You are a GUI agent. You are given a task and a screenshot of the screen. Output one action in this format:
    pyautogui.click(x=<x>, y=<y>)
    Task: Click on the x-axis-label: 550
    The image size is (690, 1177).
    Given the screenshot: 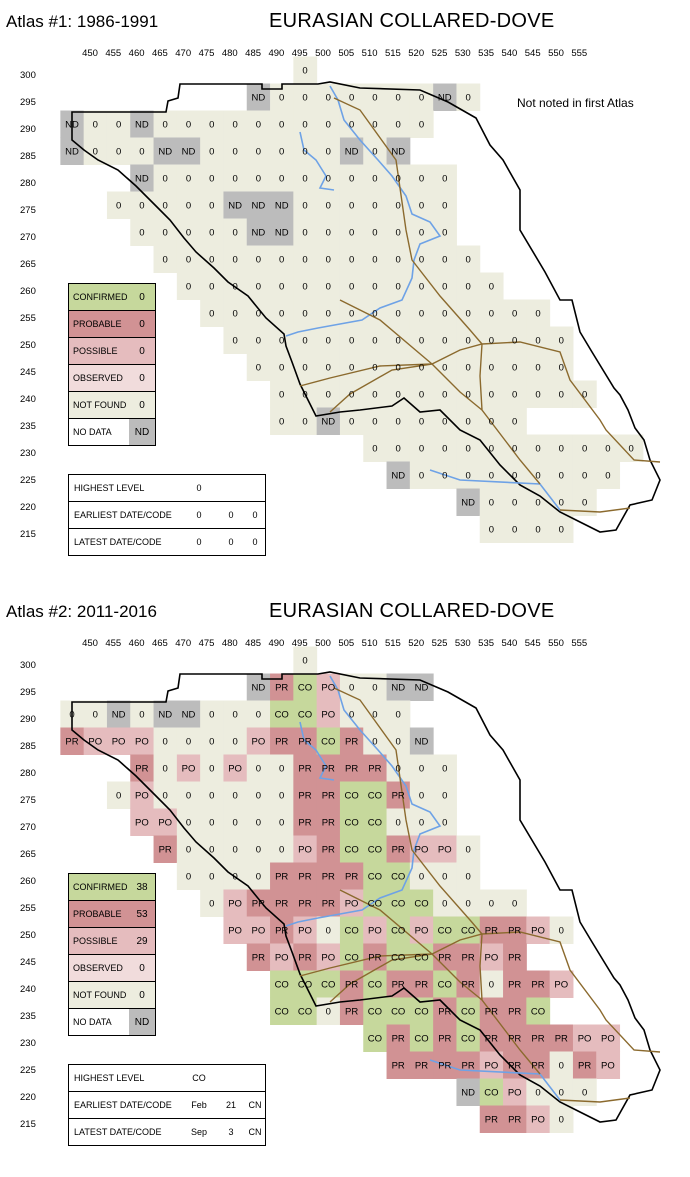 What is the action you would take?
    pyautogui.click(x=556, y=53)
    